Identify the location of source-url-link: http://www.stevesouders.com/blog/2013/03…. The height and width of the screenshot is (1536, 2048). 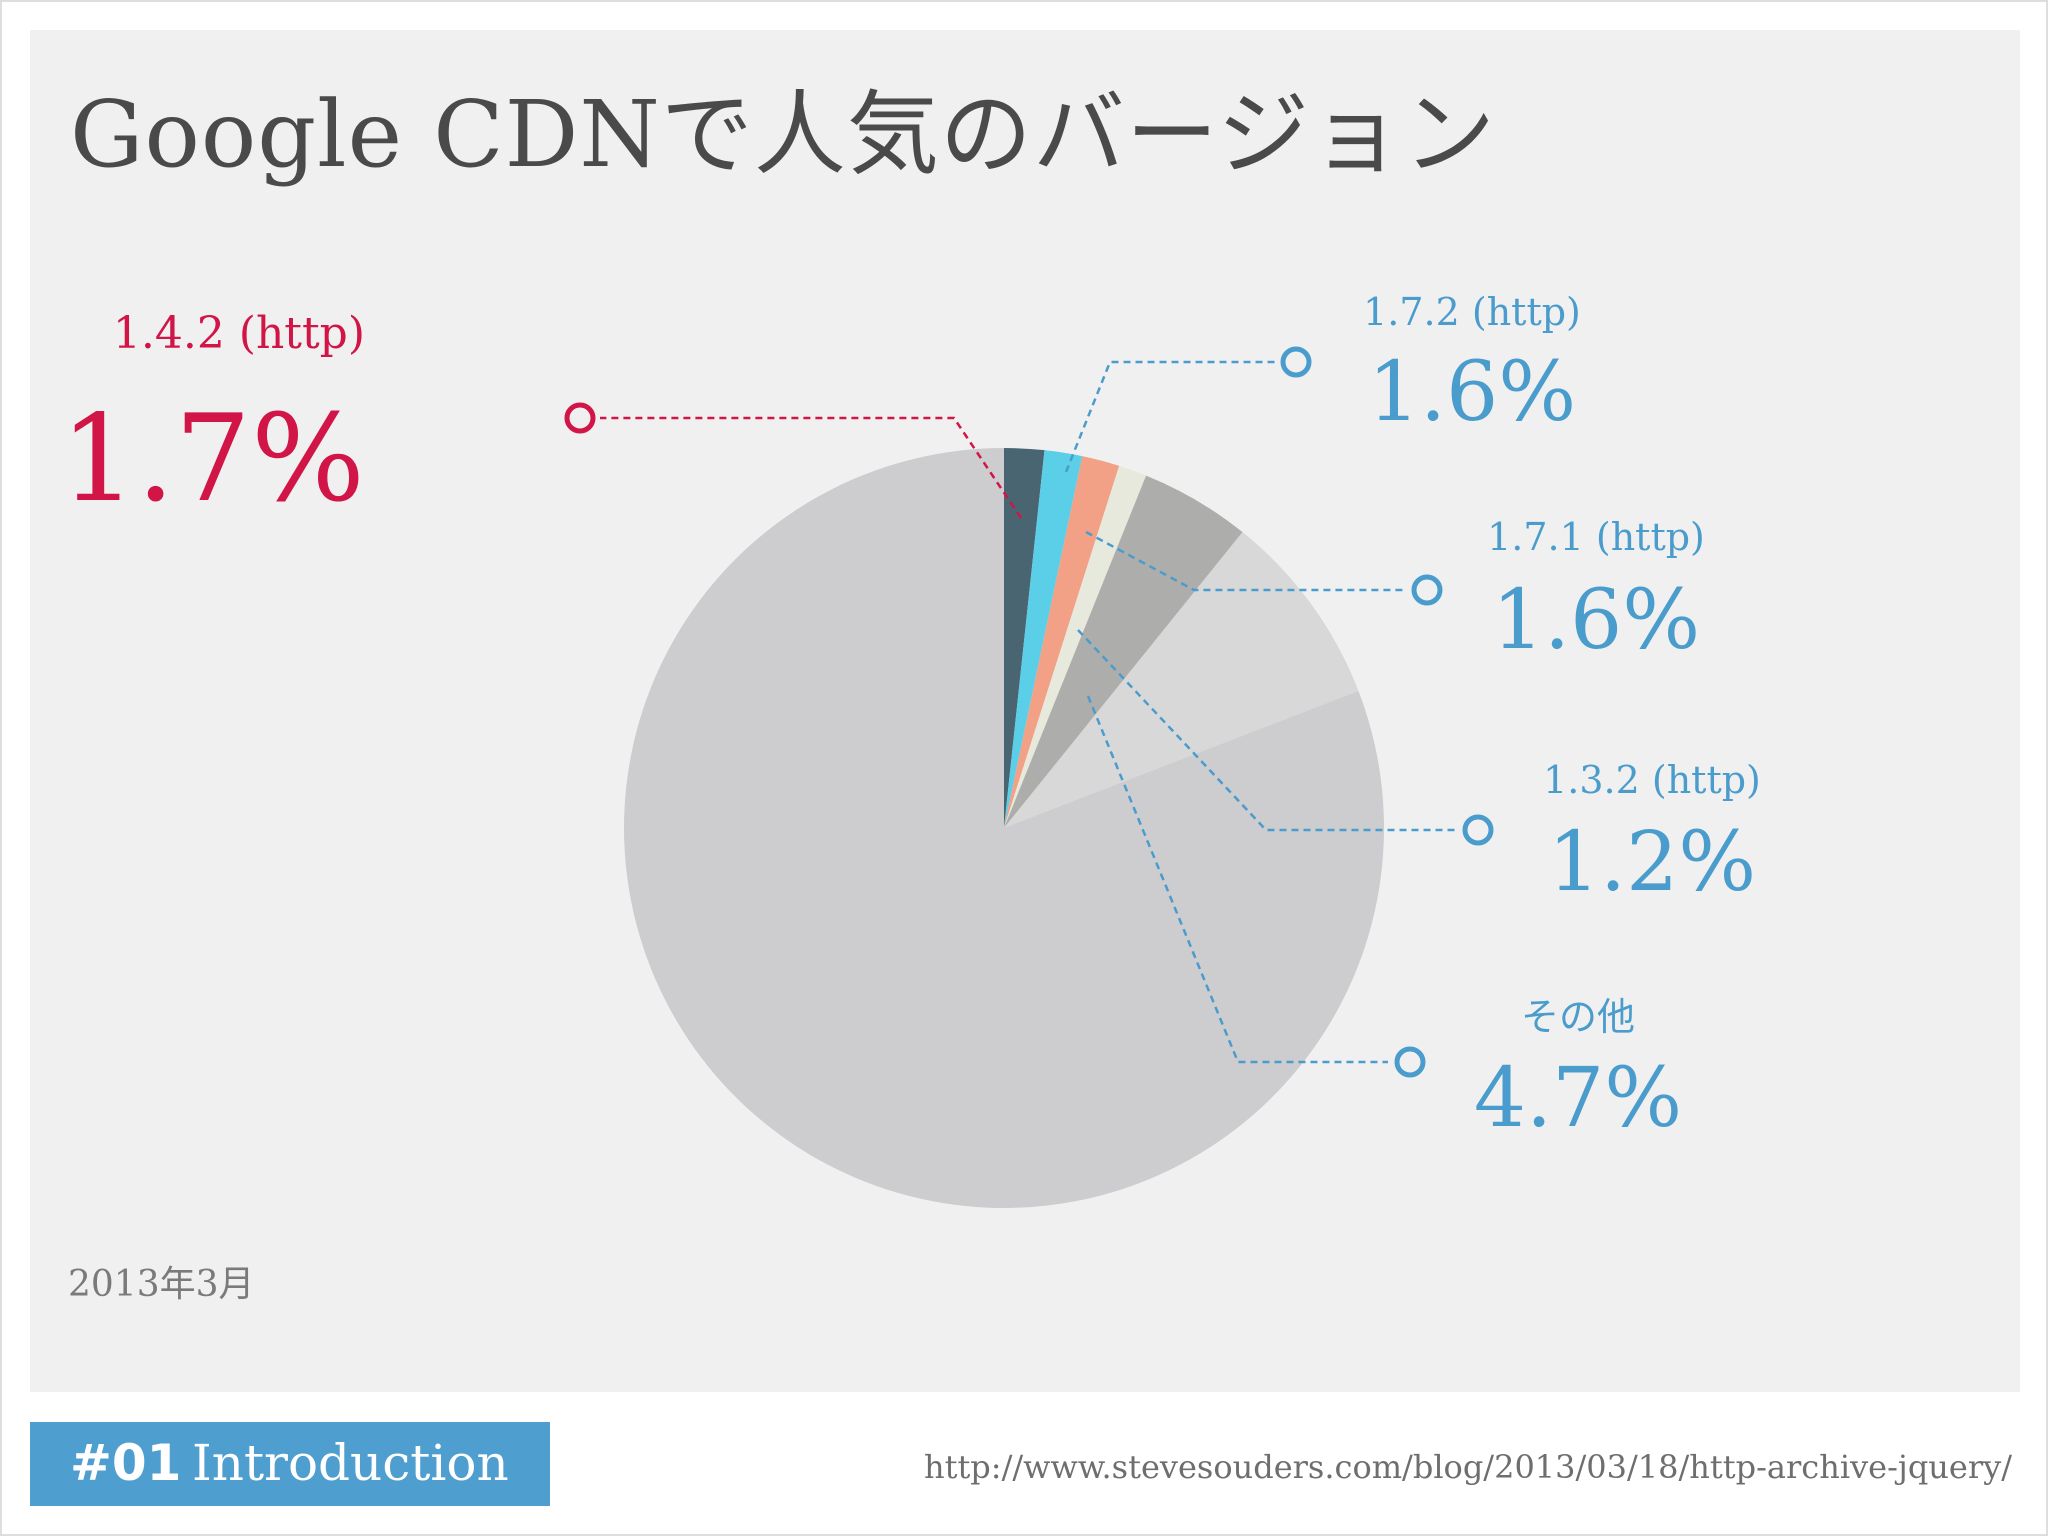
(1467, 1467).